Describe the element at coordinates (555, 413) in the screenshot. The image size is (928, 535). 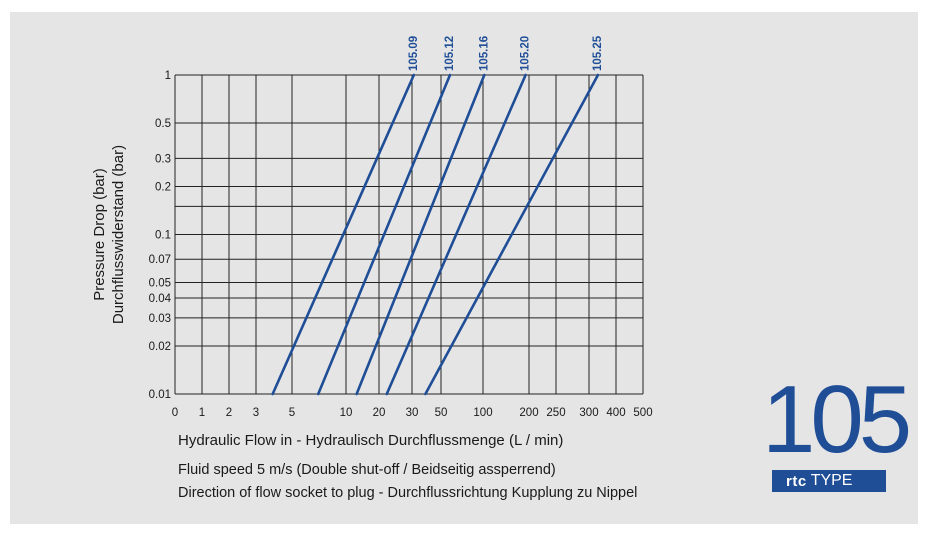
I see `x-tick-label: 250` at that location.